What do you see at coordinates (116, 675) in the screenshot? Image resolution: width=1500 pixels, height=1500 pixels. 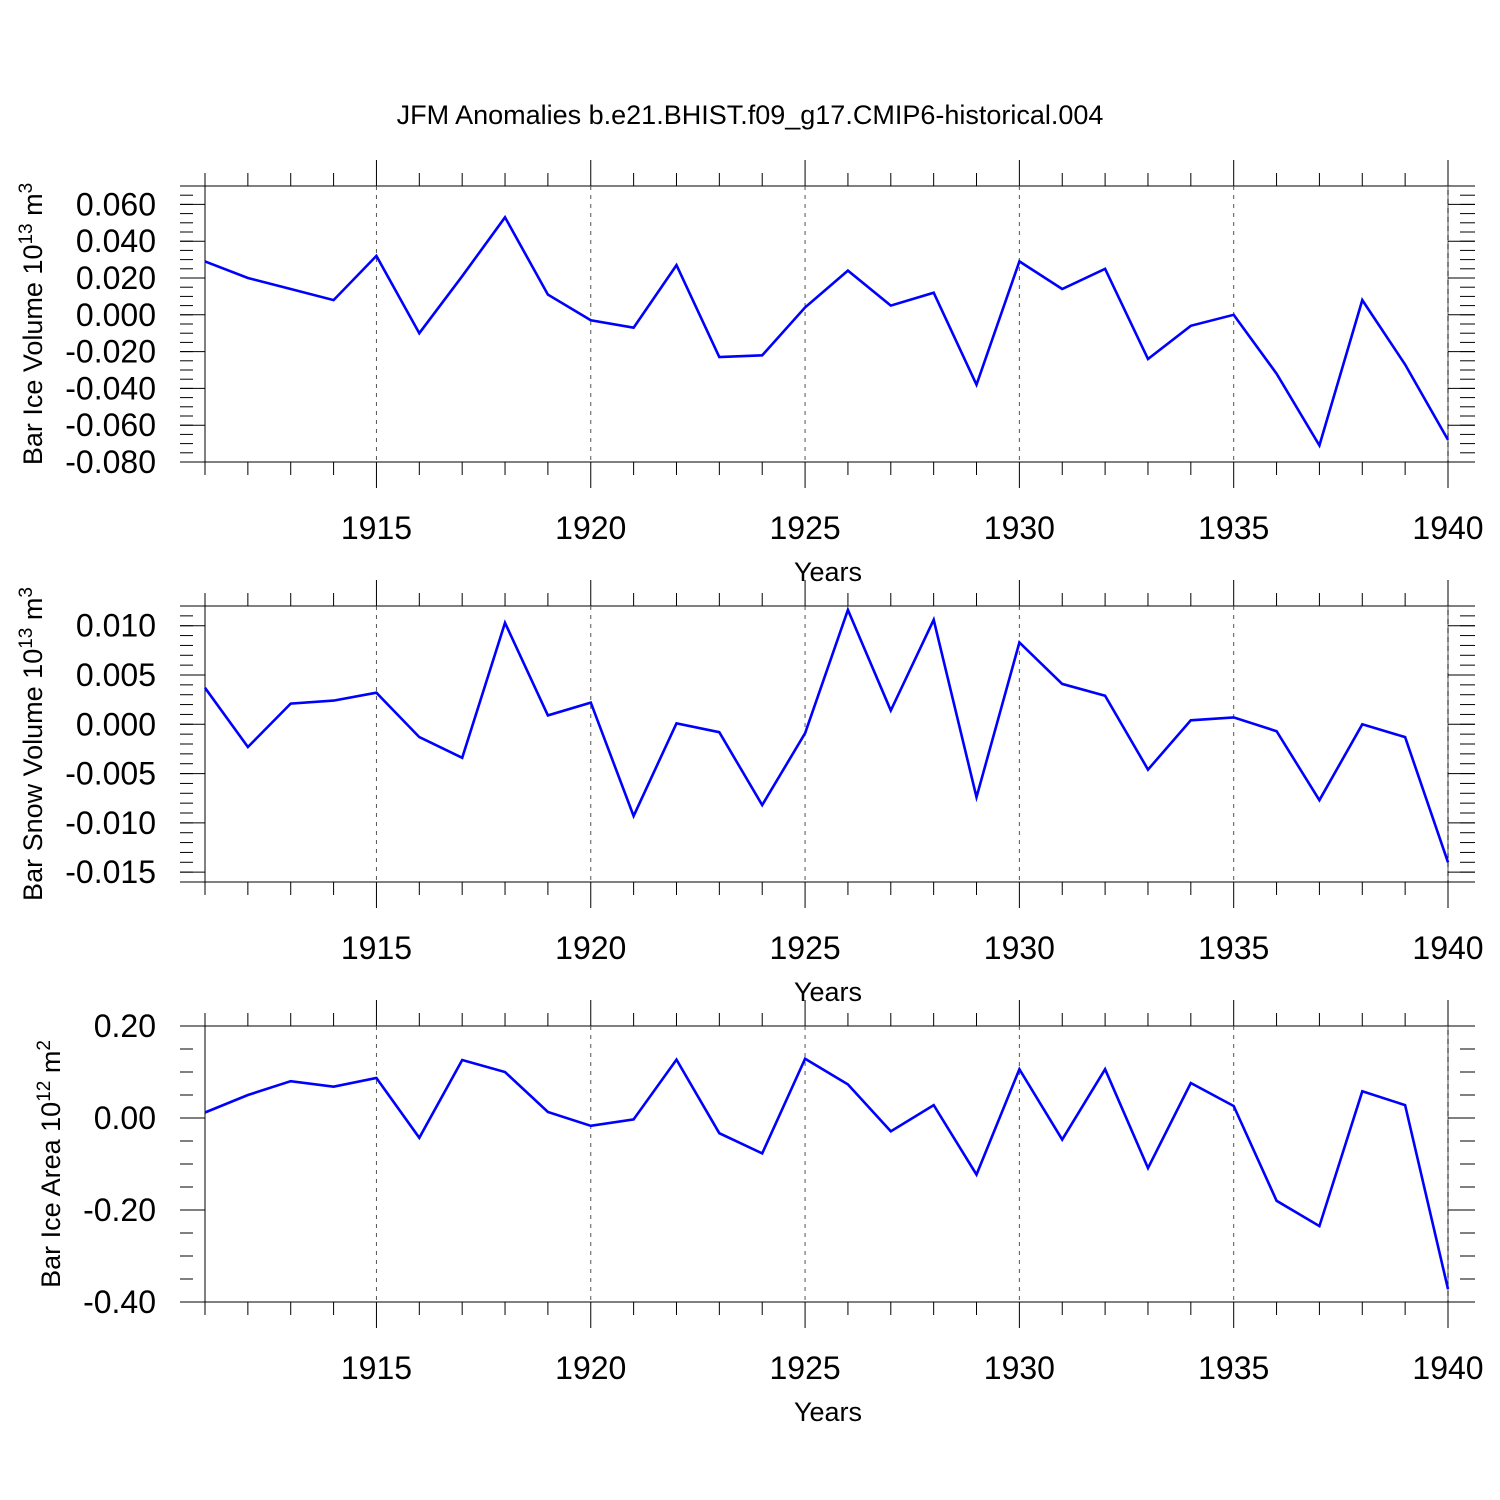 I see `y-tick-label: 0.005` at bounding box center [116, 675].